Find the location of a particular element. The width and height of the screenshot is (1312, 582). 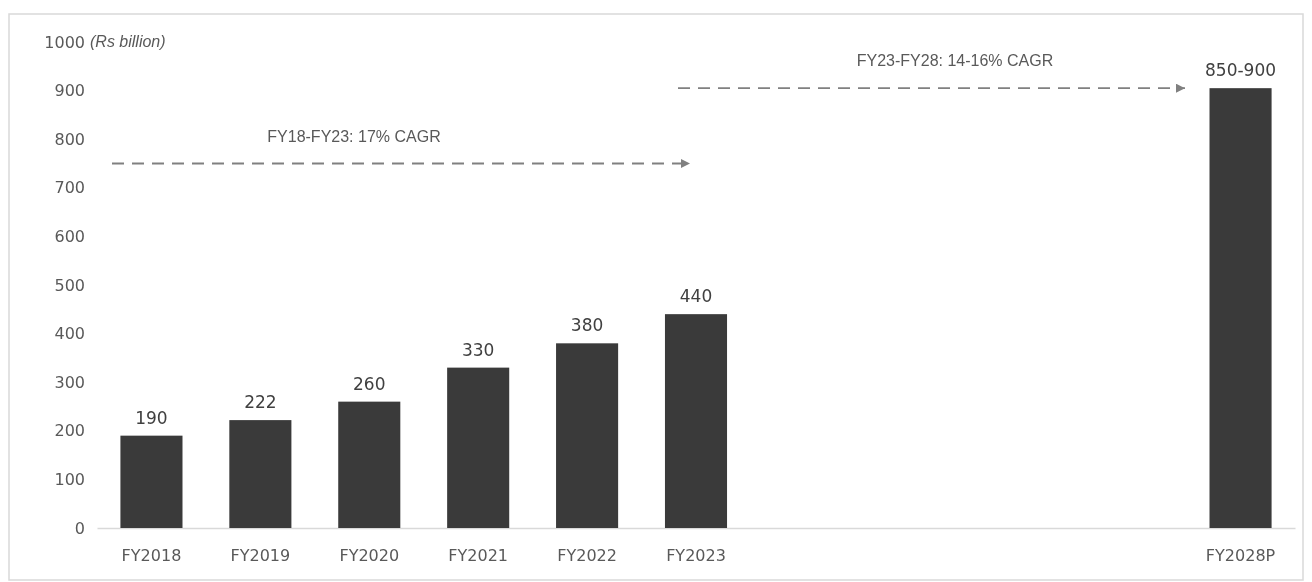

x-tick-label: FY2021 is located at coordinates (478, 556).